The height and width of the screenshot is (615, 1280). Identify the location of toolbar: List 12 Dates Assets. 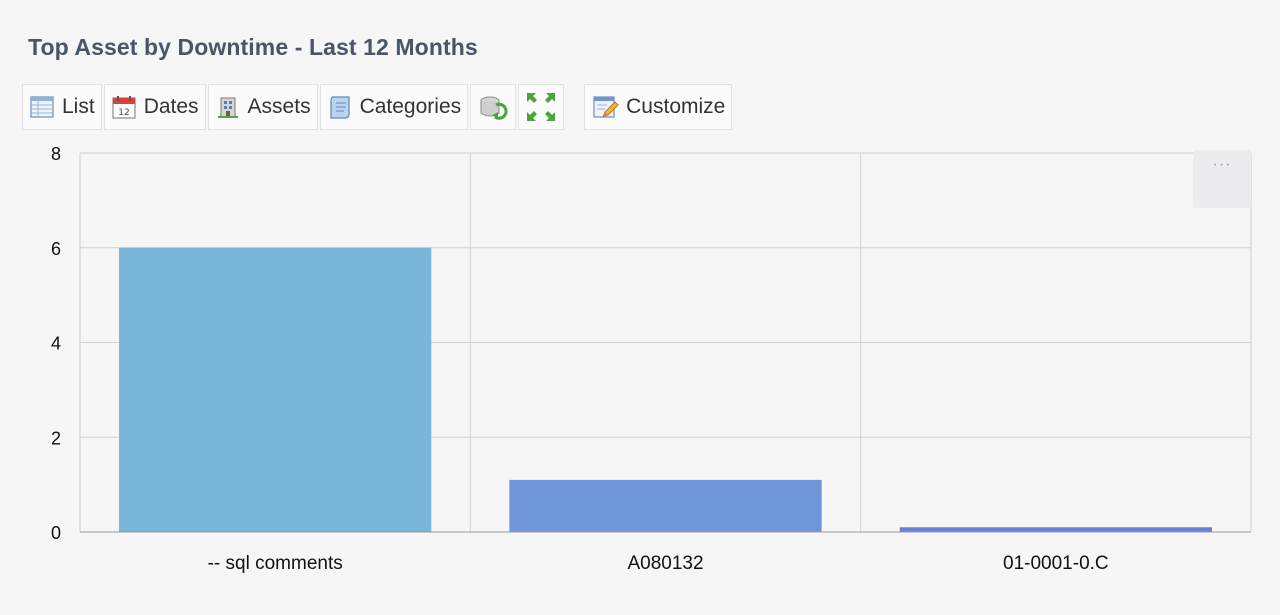
(378, 107).